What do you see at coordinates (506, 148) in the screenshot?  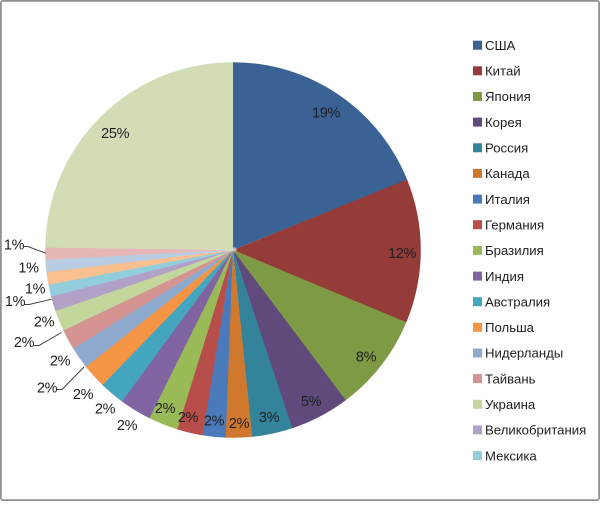 I see `svg-text: Россия` at bounding box center [506, 148].